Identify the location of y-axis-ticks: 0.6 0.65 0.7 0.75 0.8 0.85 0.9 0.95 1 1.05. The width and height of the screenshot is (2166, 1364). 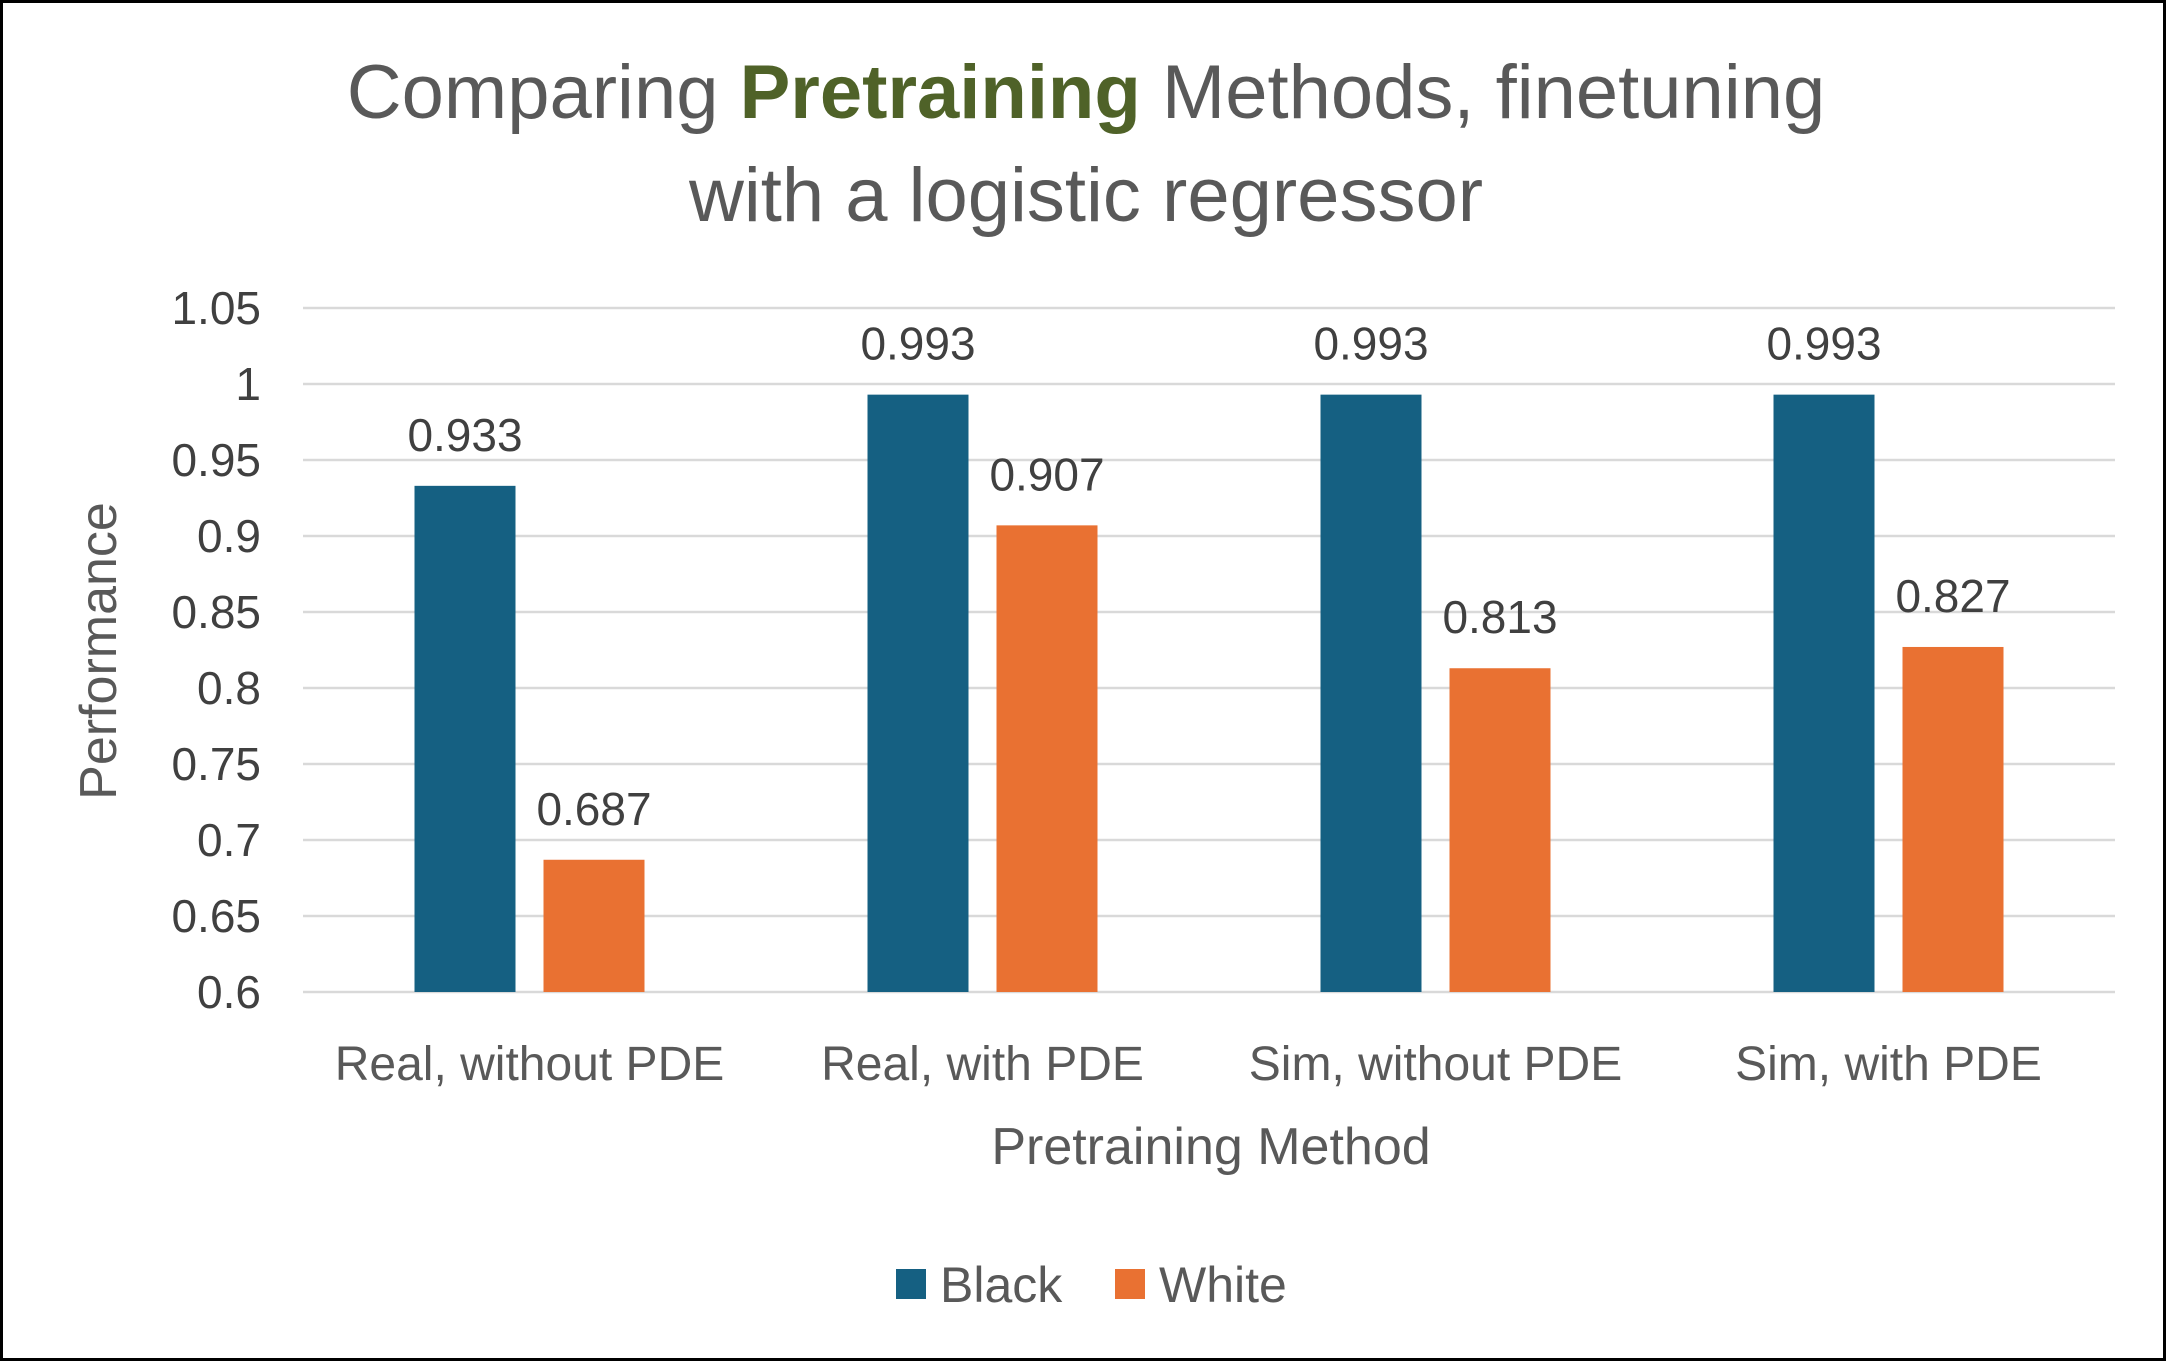
(216, 650).